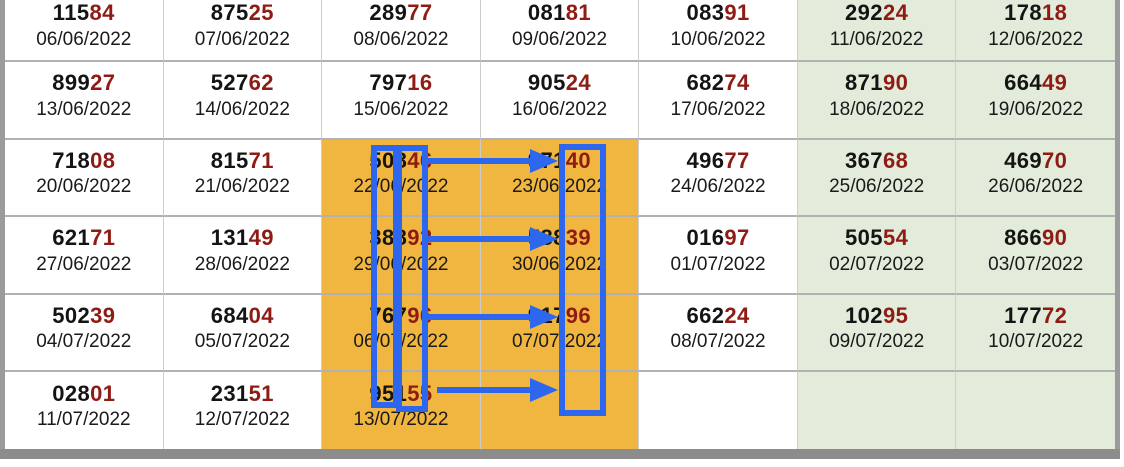  Describe the element at coordinates (1036, 187) in the screenshot. I see `draw-date: 26/06/2022` at that location.